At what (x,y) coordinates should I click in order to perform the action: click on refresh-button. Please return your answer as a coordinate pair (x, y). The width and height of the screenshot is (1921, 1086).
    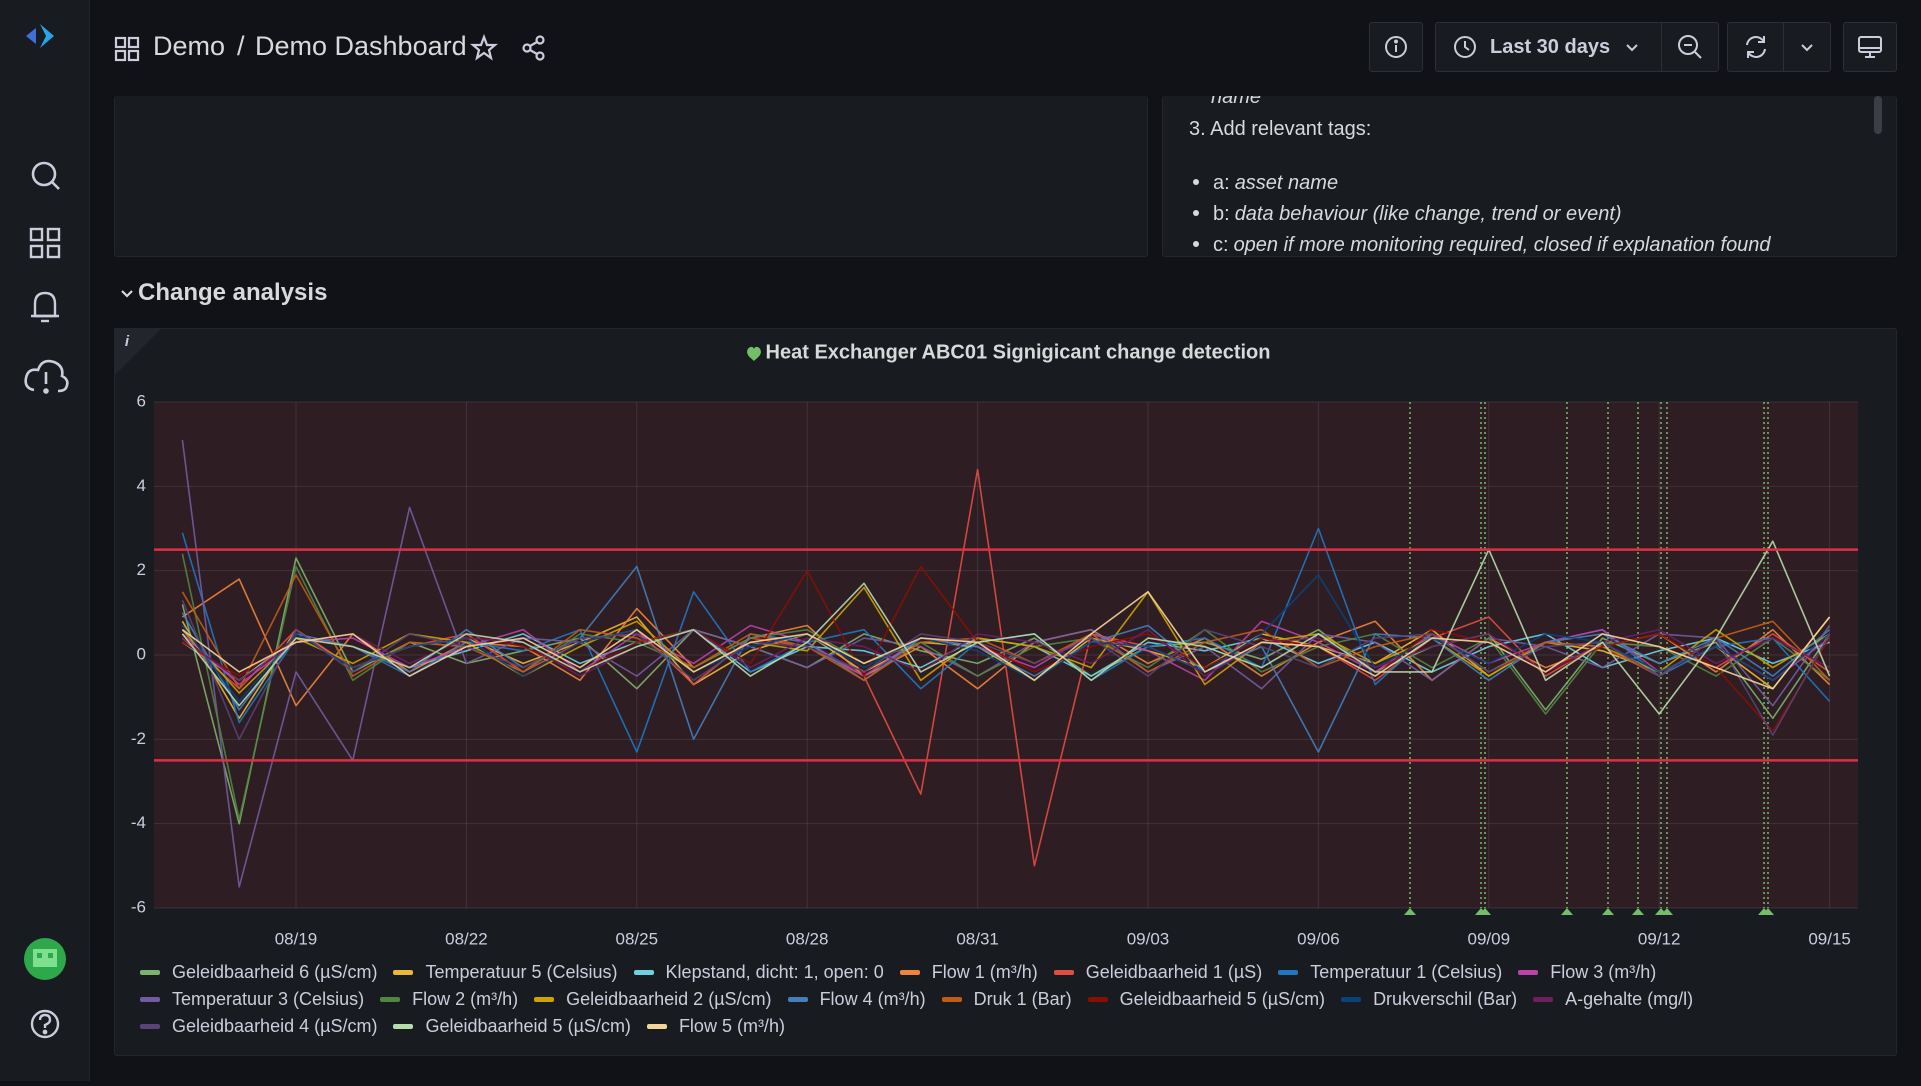
    Looking at the image, I should click on (1755, 47).